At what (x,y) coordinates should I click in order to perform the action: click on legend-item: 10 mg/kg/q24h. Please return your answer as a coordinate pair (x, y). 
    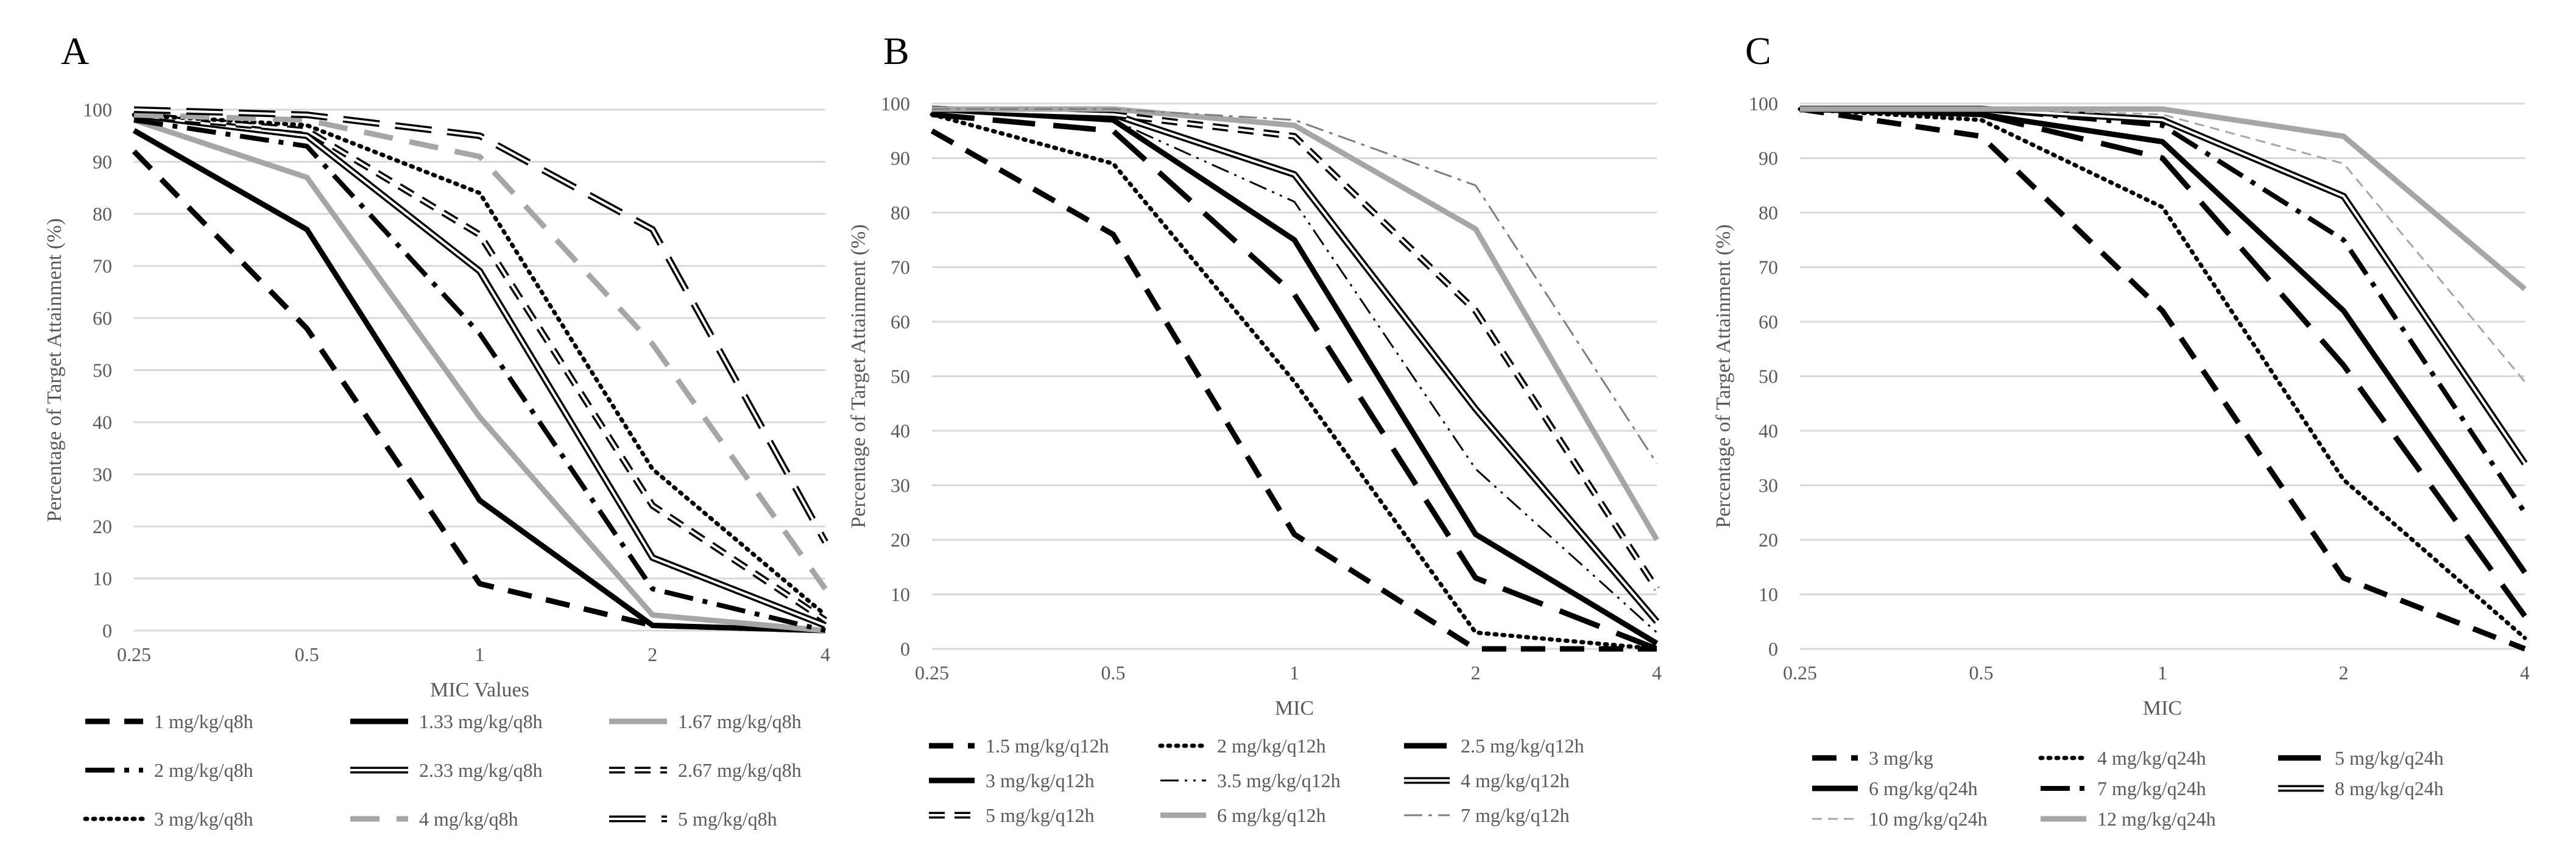
    Looking at the image, I should click on (1900, 819).